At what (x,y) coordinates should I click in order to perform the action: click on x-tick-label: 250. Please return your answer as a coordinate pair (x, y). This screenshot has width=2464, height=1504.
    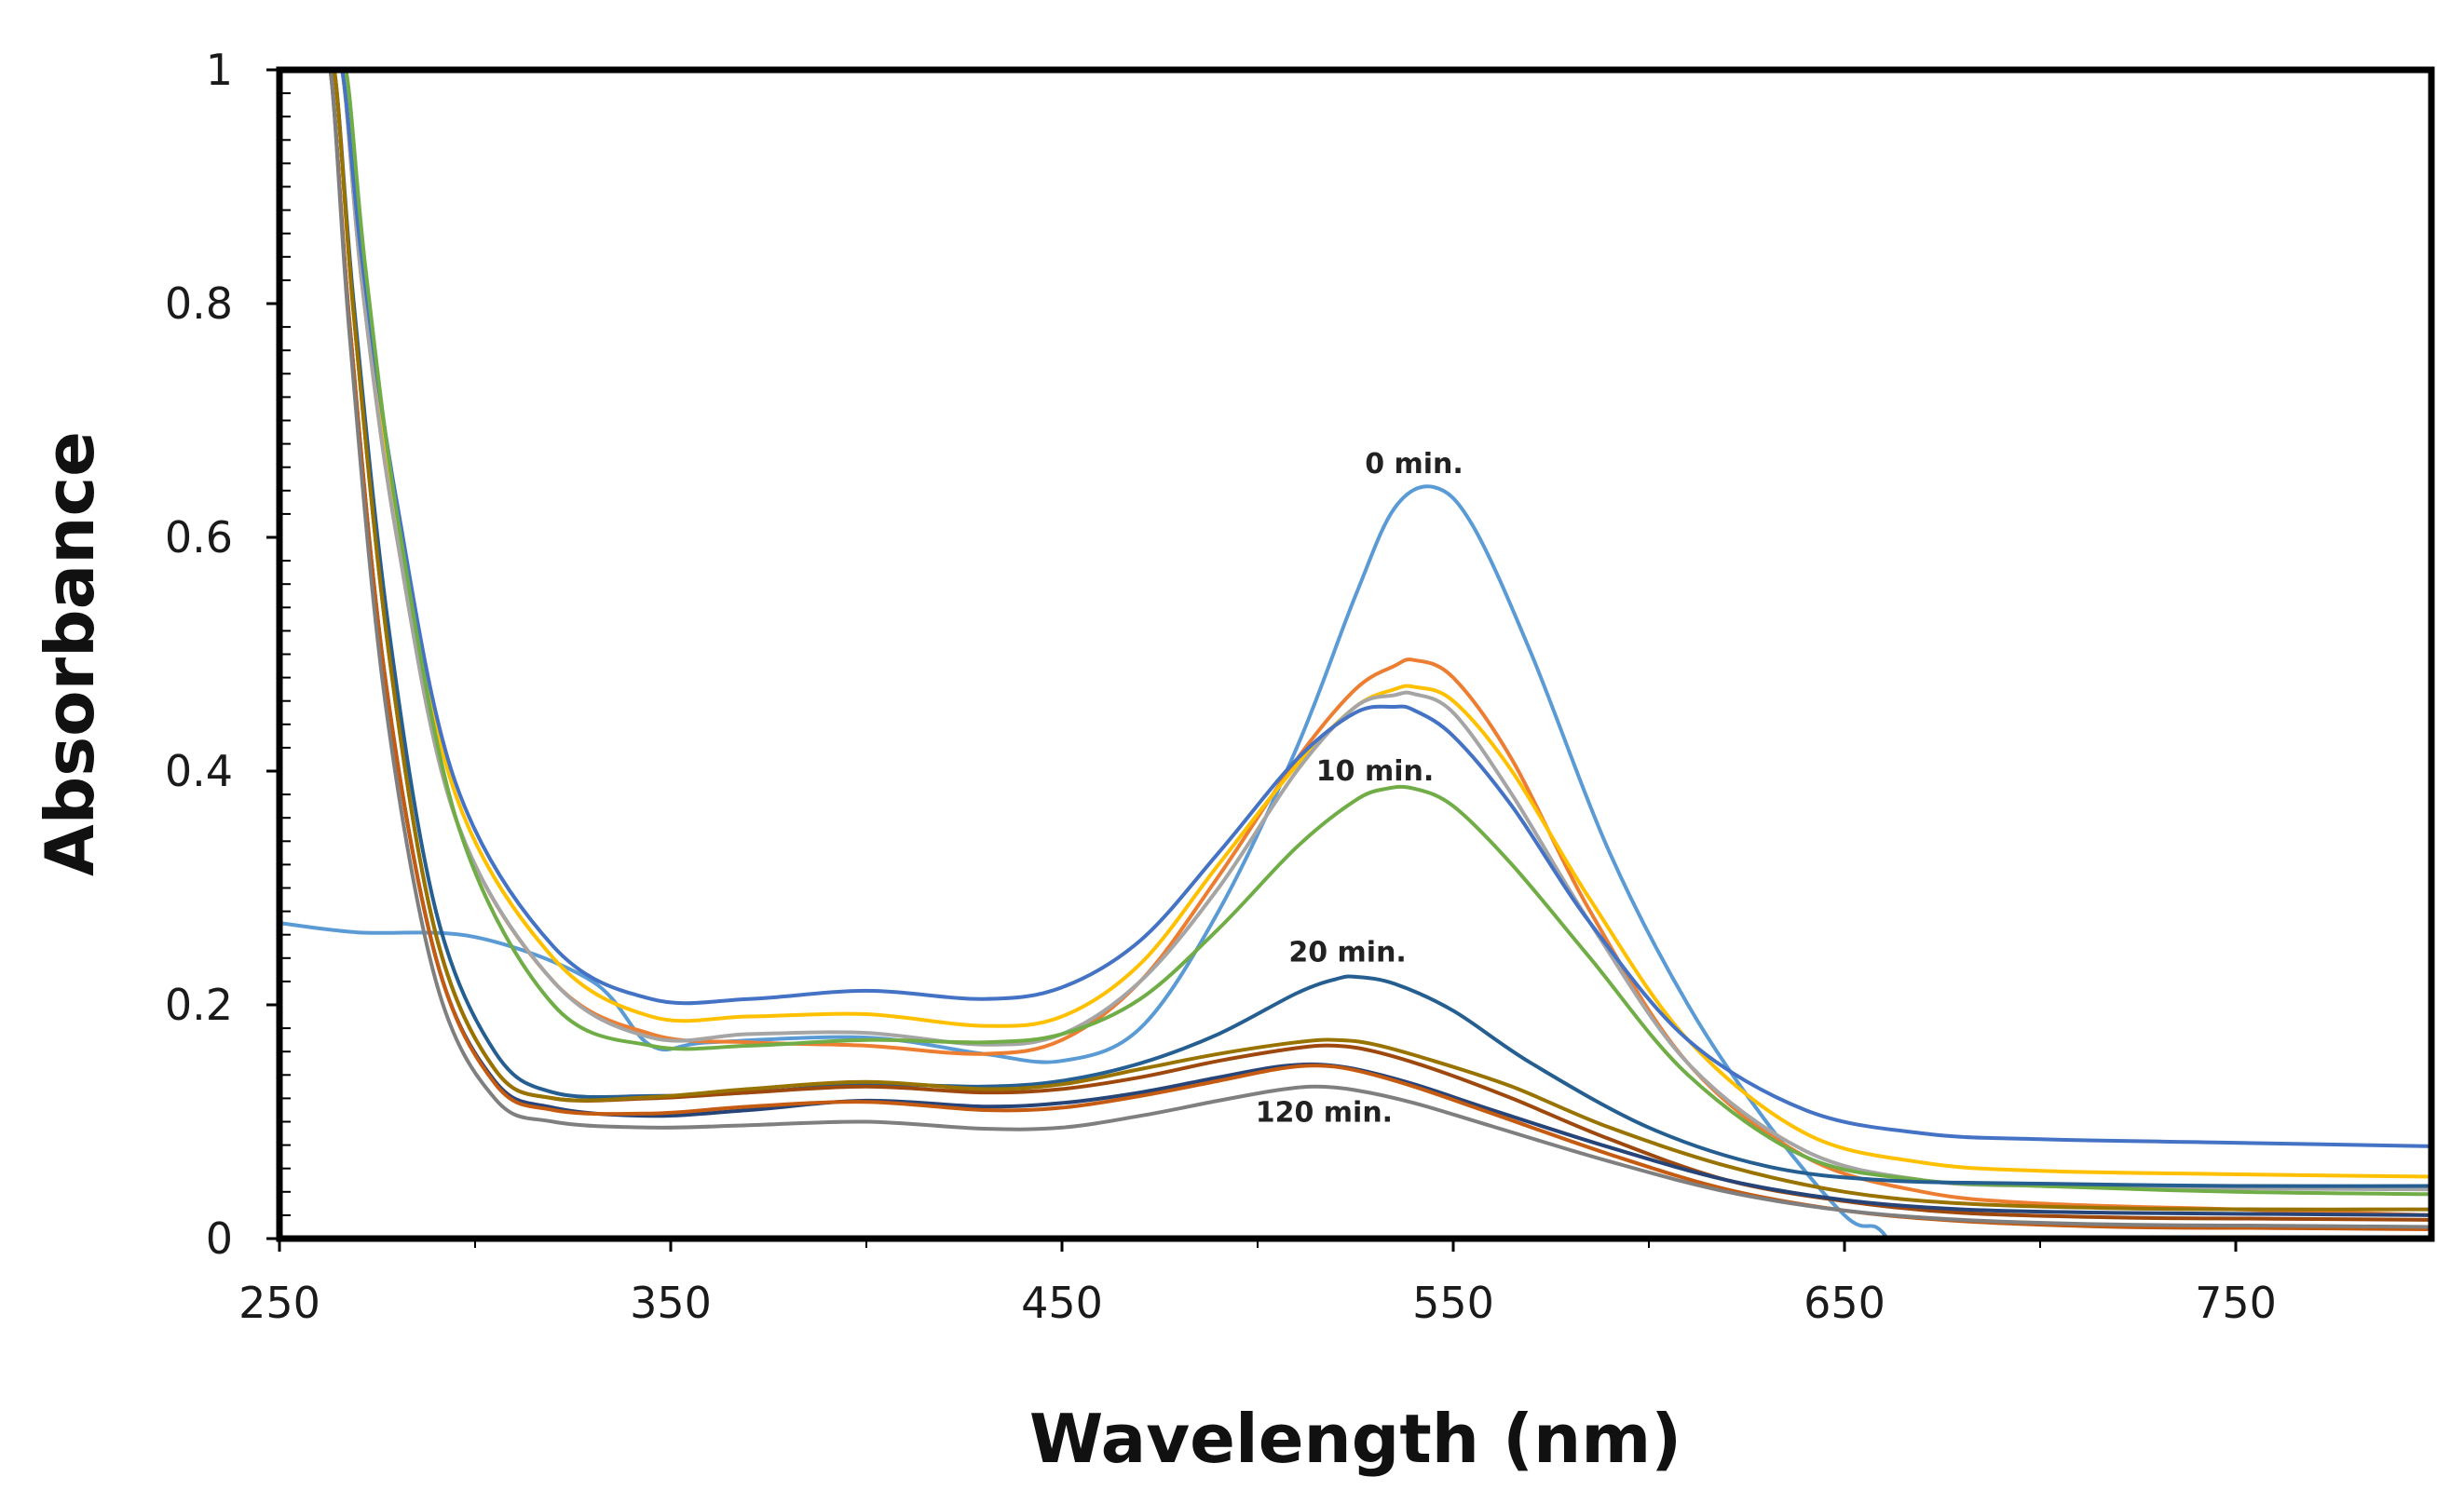
    Looking at the image, I should click on (279, 1303).